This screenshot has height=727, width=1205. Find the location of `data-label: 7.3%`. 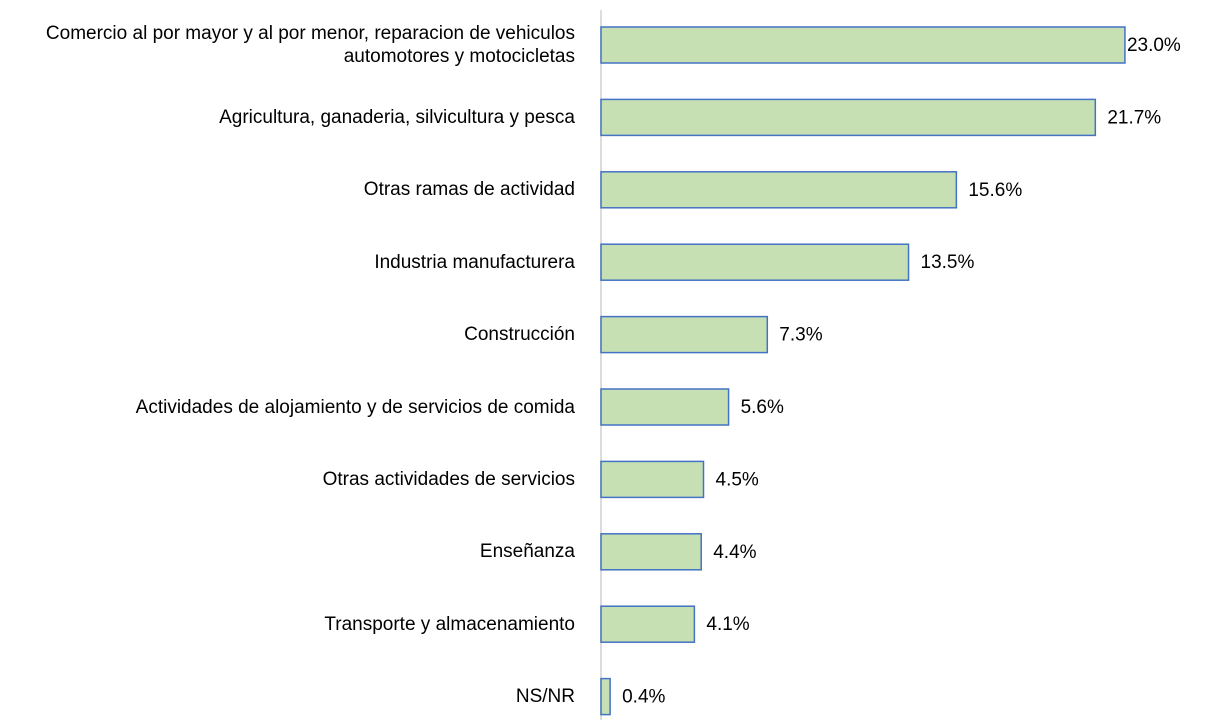

data-label: 7.3% is located at coordinates (800, 335).